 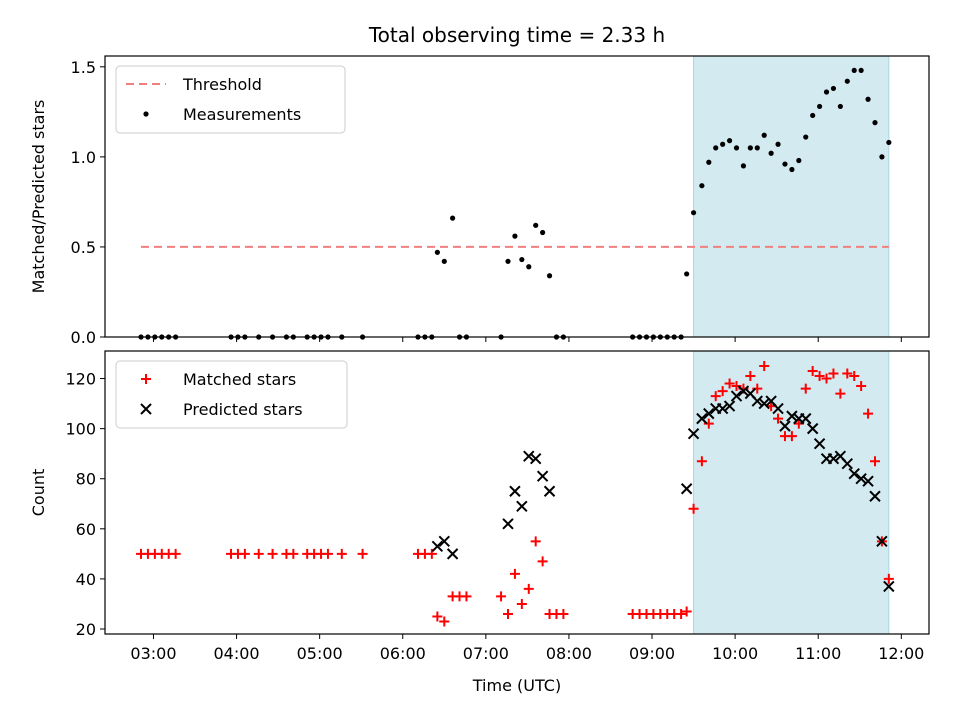 What do you see at coordinates (86, 529) in the screenshot?
I see `y-tick-label: 60` at bounding box center [86, 529].